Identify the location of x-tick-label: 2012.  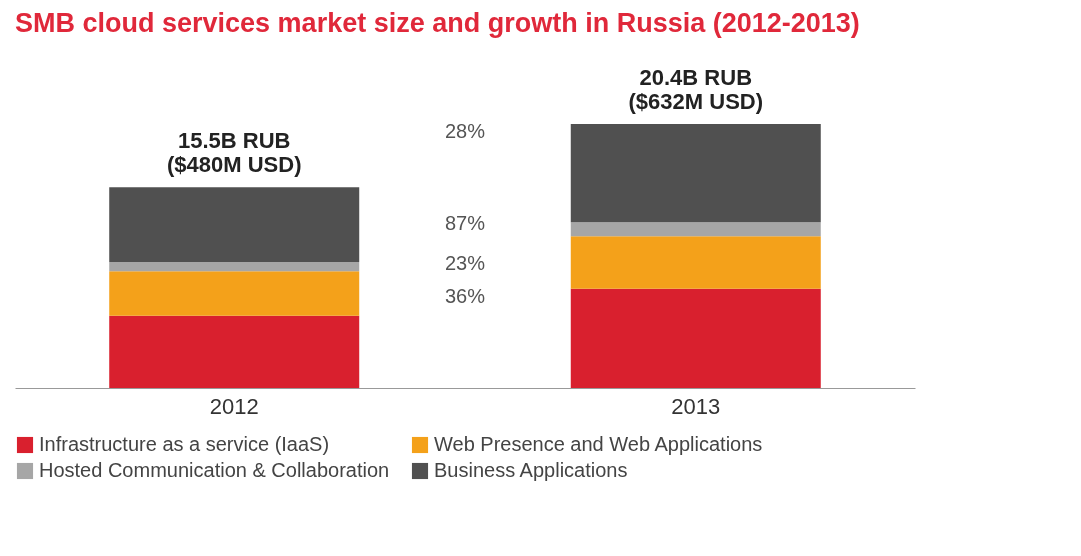
(234, 406).